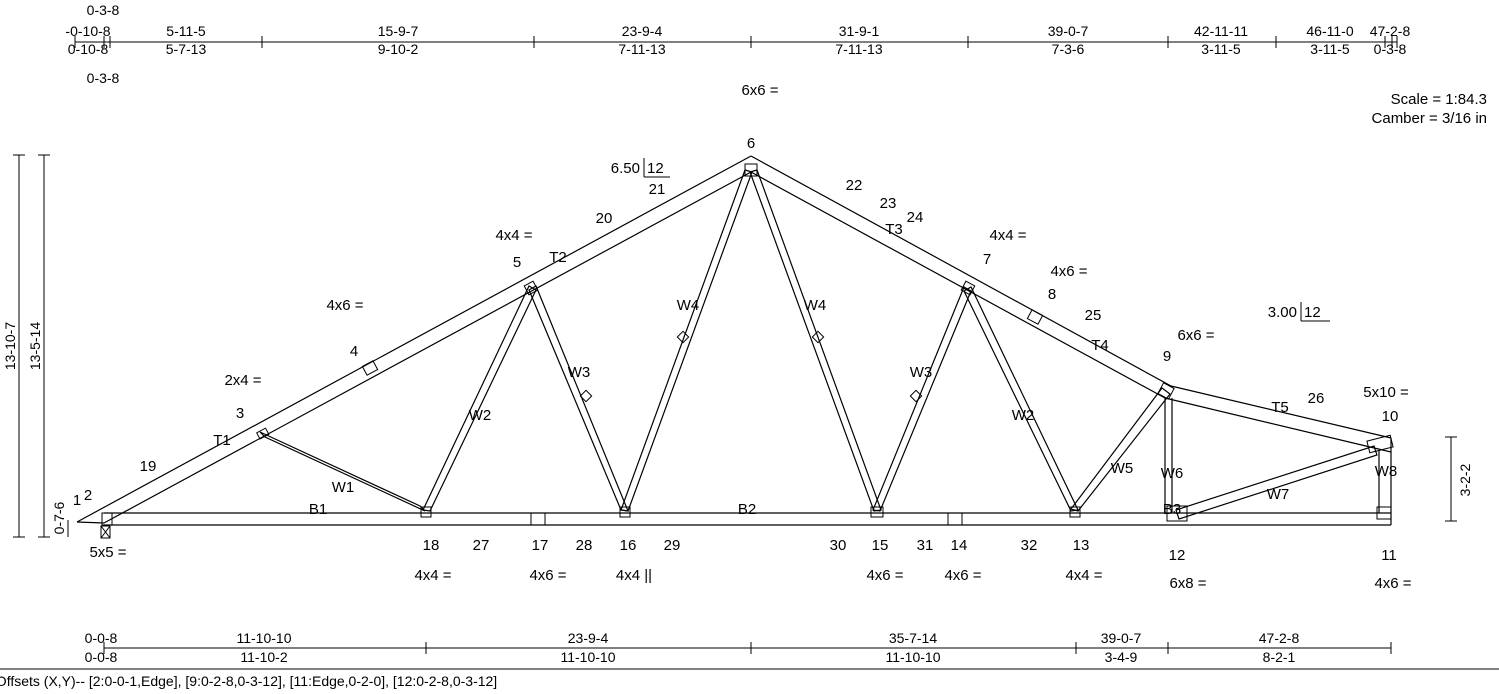 This screenshot has height=694, width=1499. I want to click on joint-7: 7, so click(987, 259).